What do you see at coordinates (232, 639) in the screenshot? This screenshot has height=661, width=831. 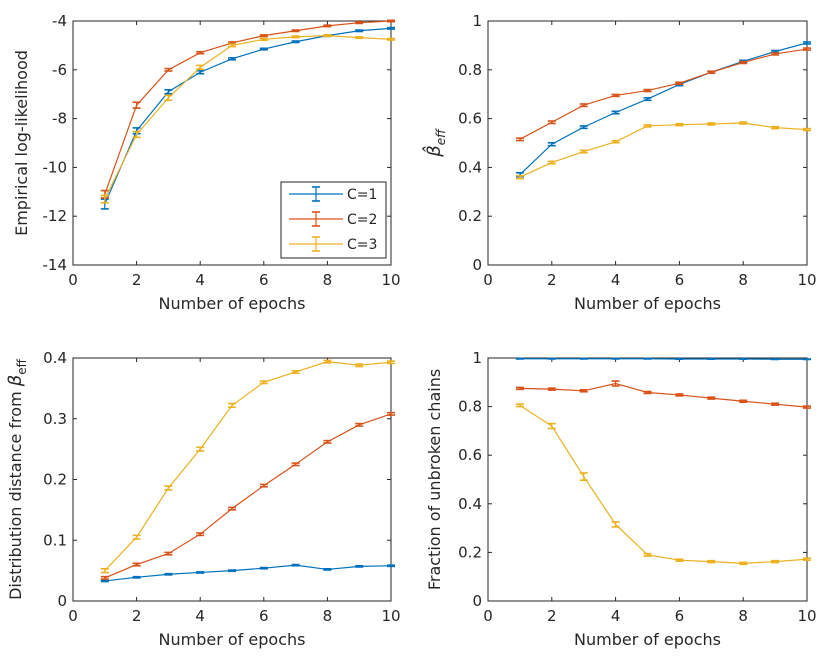 I see `x-axis-label: Number of epochs` at bounding box center [232, 639].